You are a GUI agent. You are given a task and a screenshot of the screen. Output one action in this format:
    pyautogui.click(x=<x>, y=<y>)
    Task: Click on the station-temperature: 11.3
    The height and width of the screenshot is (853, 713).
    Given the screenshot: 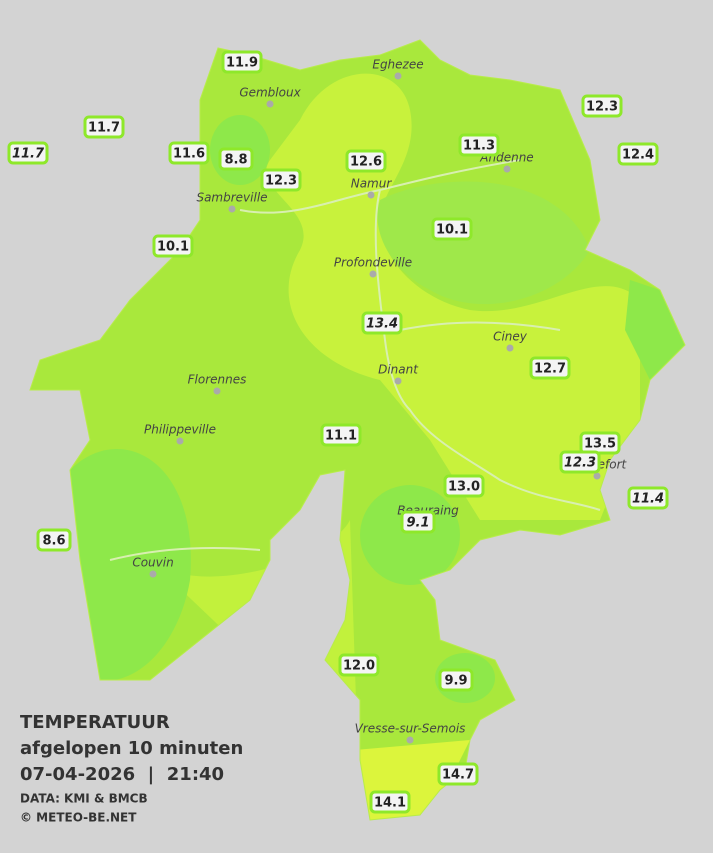 What is the action you would take?
    pyautogui.click(x=479, y=146)
    